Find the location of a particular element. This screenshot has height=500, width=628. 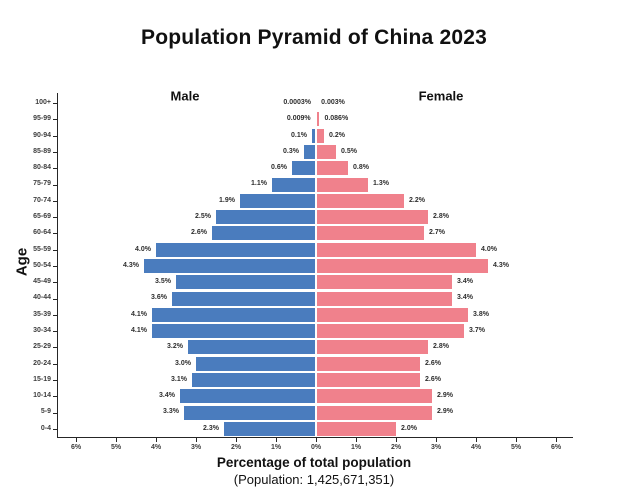

male-value-label: 2.3% is located at coordinates (211, 428).